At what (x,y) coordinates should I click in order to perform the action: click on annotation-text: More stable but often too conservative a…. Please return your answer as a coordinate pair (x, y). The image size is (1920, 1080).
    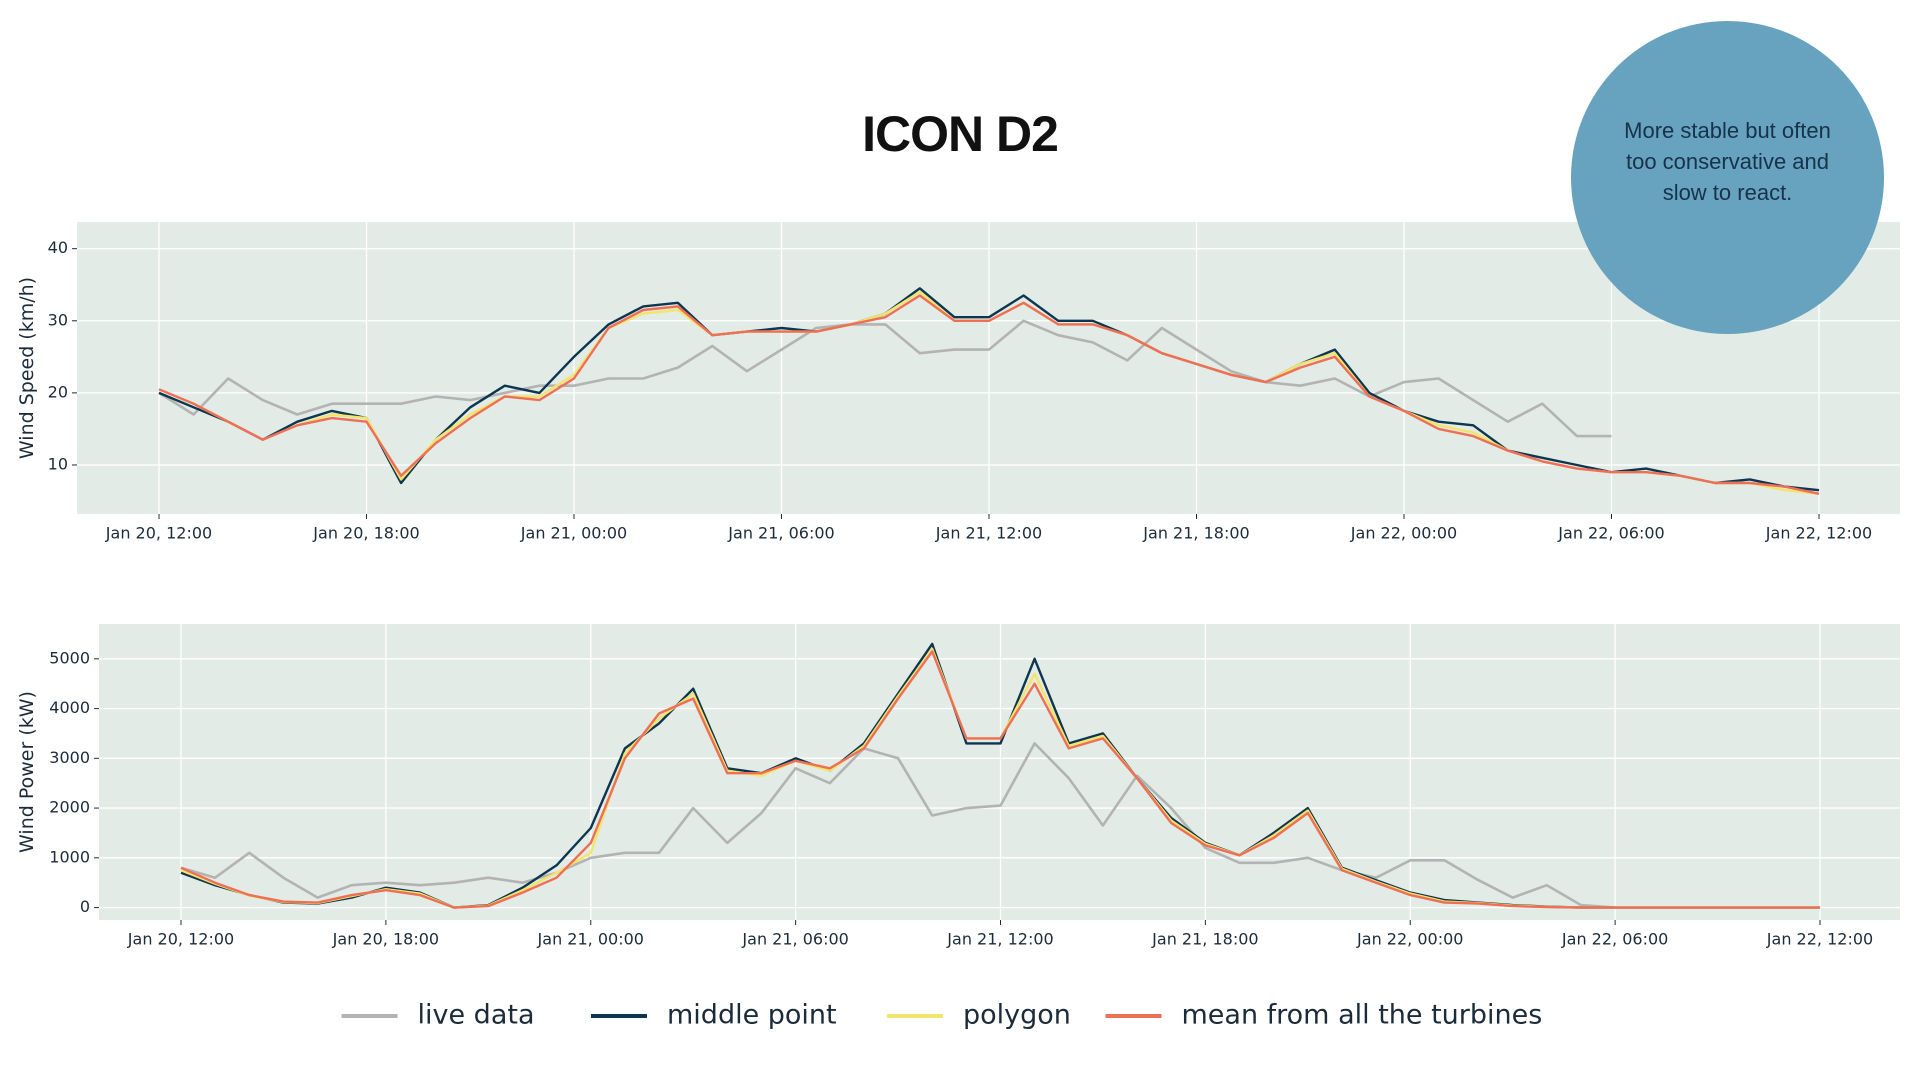
    Looking at the image, I should click on (1727, 161).